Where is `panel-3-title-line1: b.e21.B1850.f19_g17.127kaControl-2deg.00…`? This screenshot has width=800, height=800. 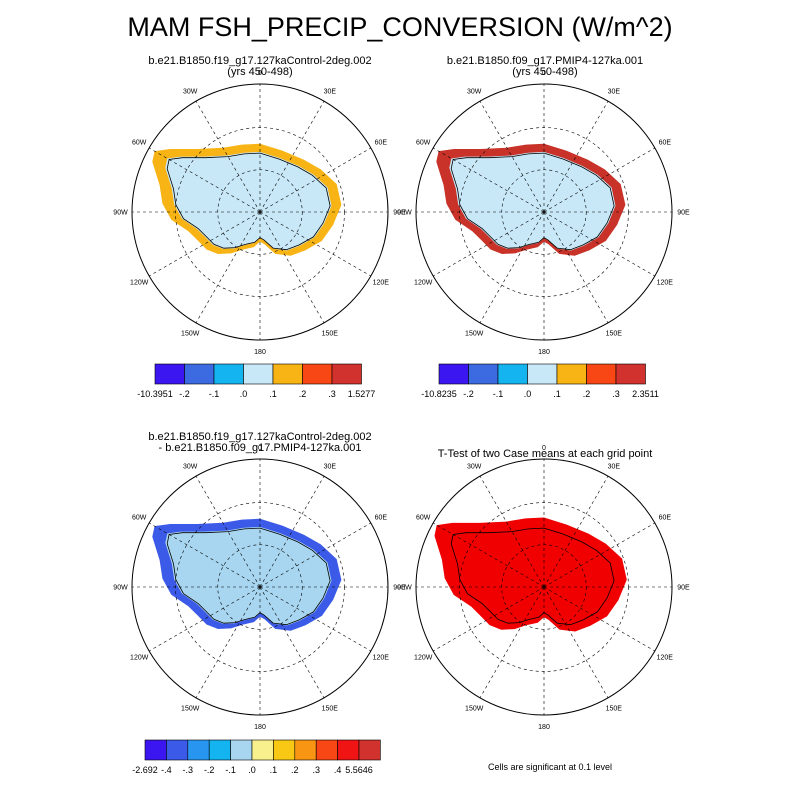 panel-3-title-line1: b.e21.B1850.f19_g17.127kaControl-2deg.00… is located at coordinates (260, 437).